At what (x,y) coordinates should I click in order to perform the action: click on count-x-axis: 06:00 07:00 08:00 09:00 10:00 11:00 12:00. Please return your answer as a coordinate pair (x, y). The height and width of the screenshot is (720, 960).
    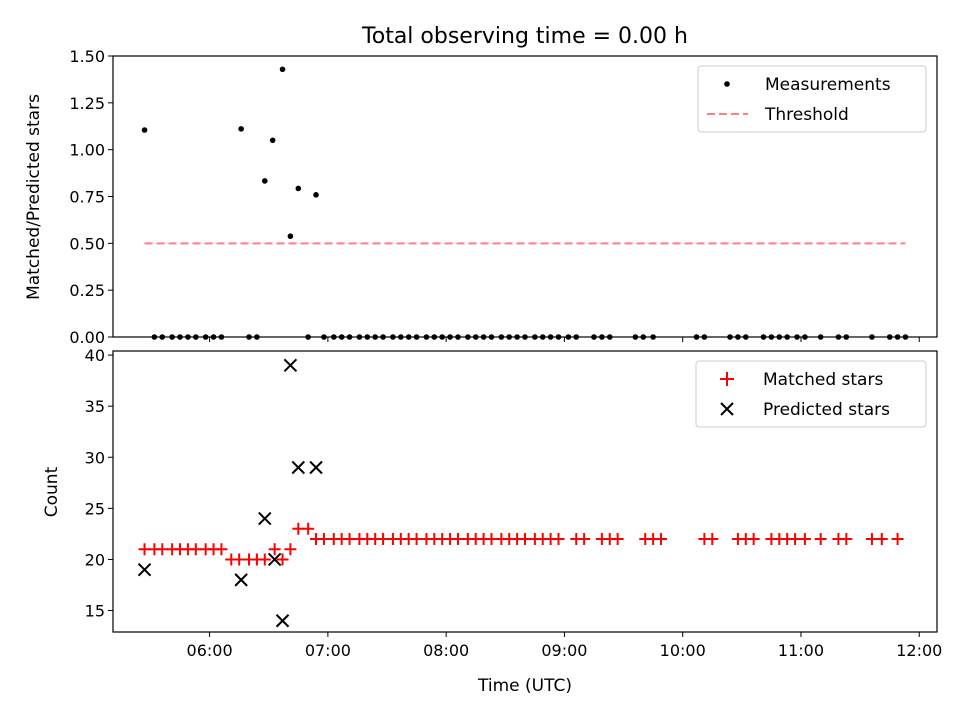
    Looking at the image, I should click on (564, 646).